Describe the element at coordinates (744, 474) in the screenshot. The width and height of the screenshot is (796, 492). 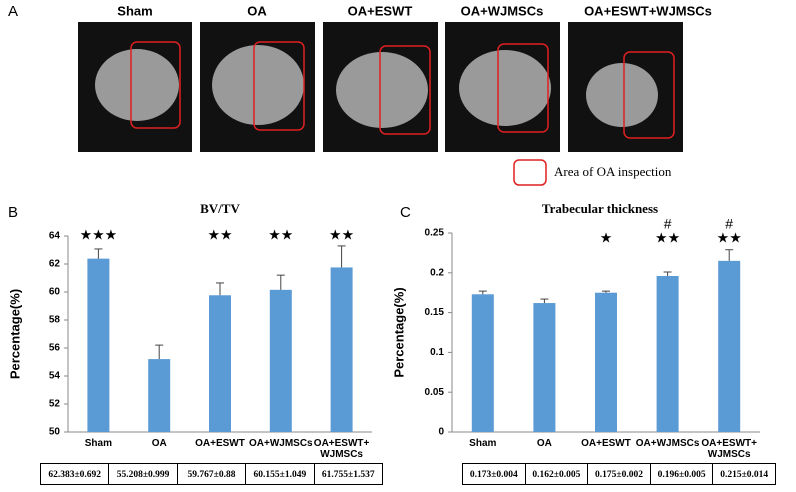
I see `table-cell: 0.215±0.014` at that location.